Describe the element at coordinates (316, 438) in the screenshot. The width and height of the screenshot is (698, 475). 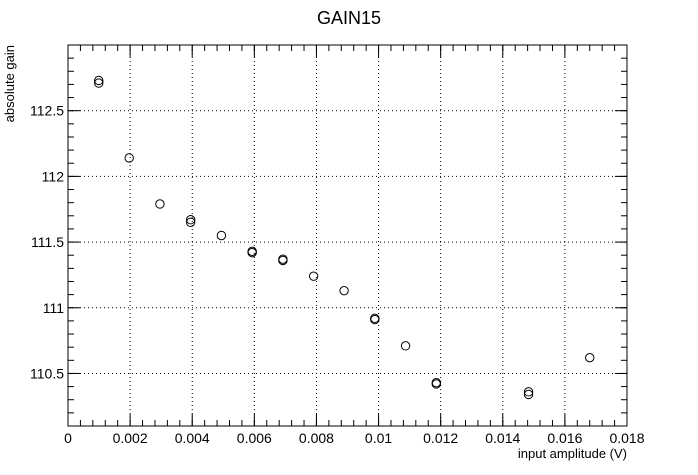
I see `x-tick-label: 0.008` at that location.